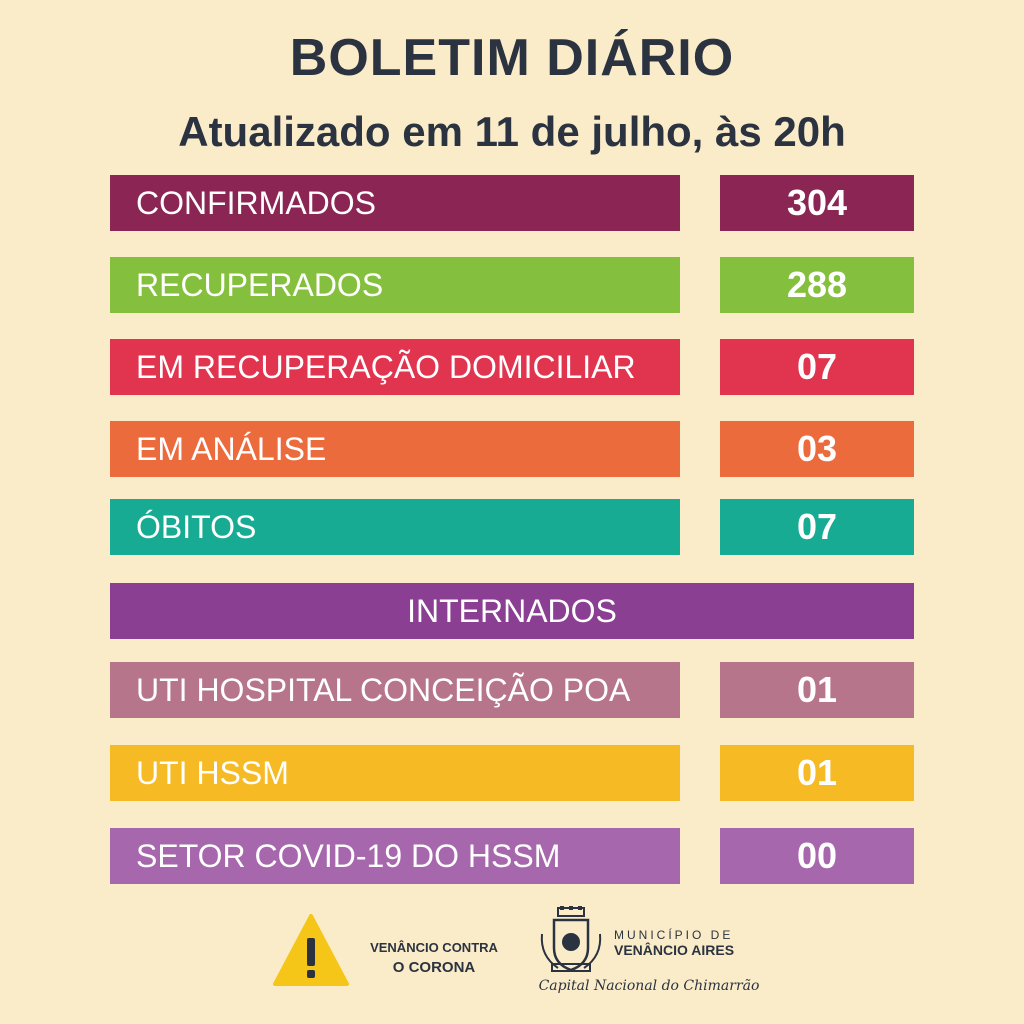 This screenshot has height=1024, width=1024. I want to click on campaign-line-2: O CORONA, so click(434, 967).